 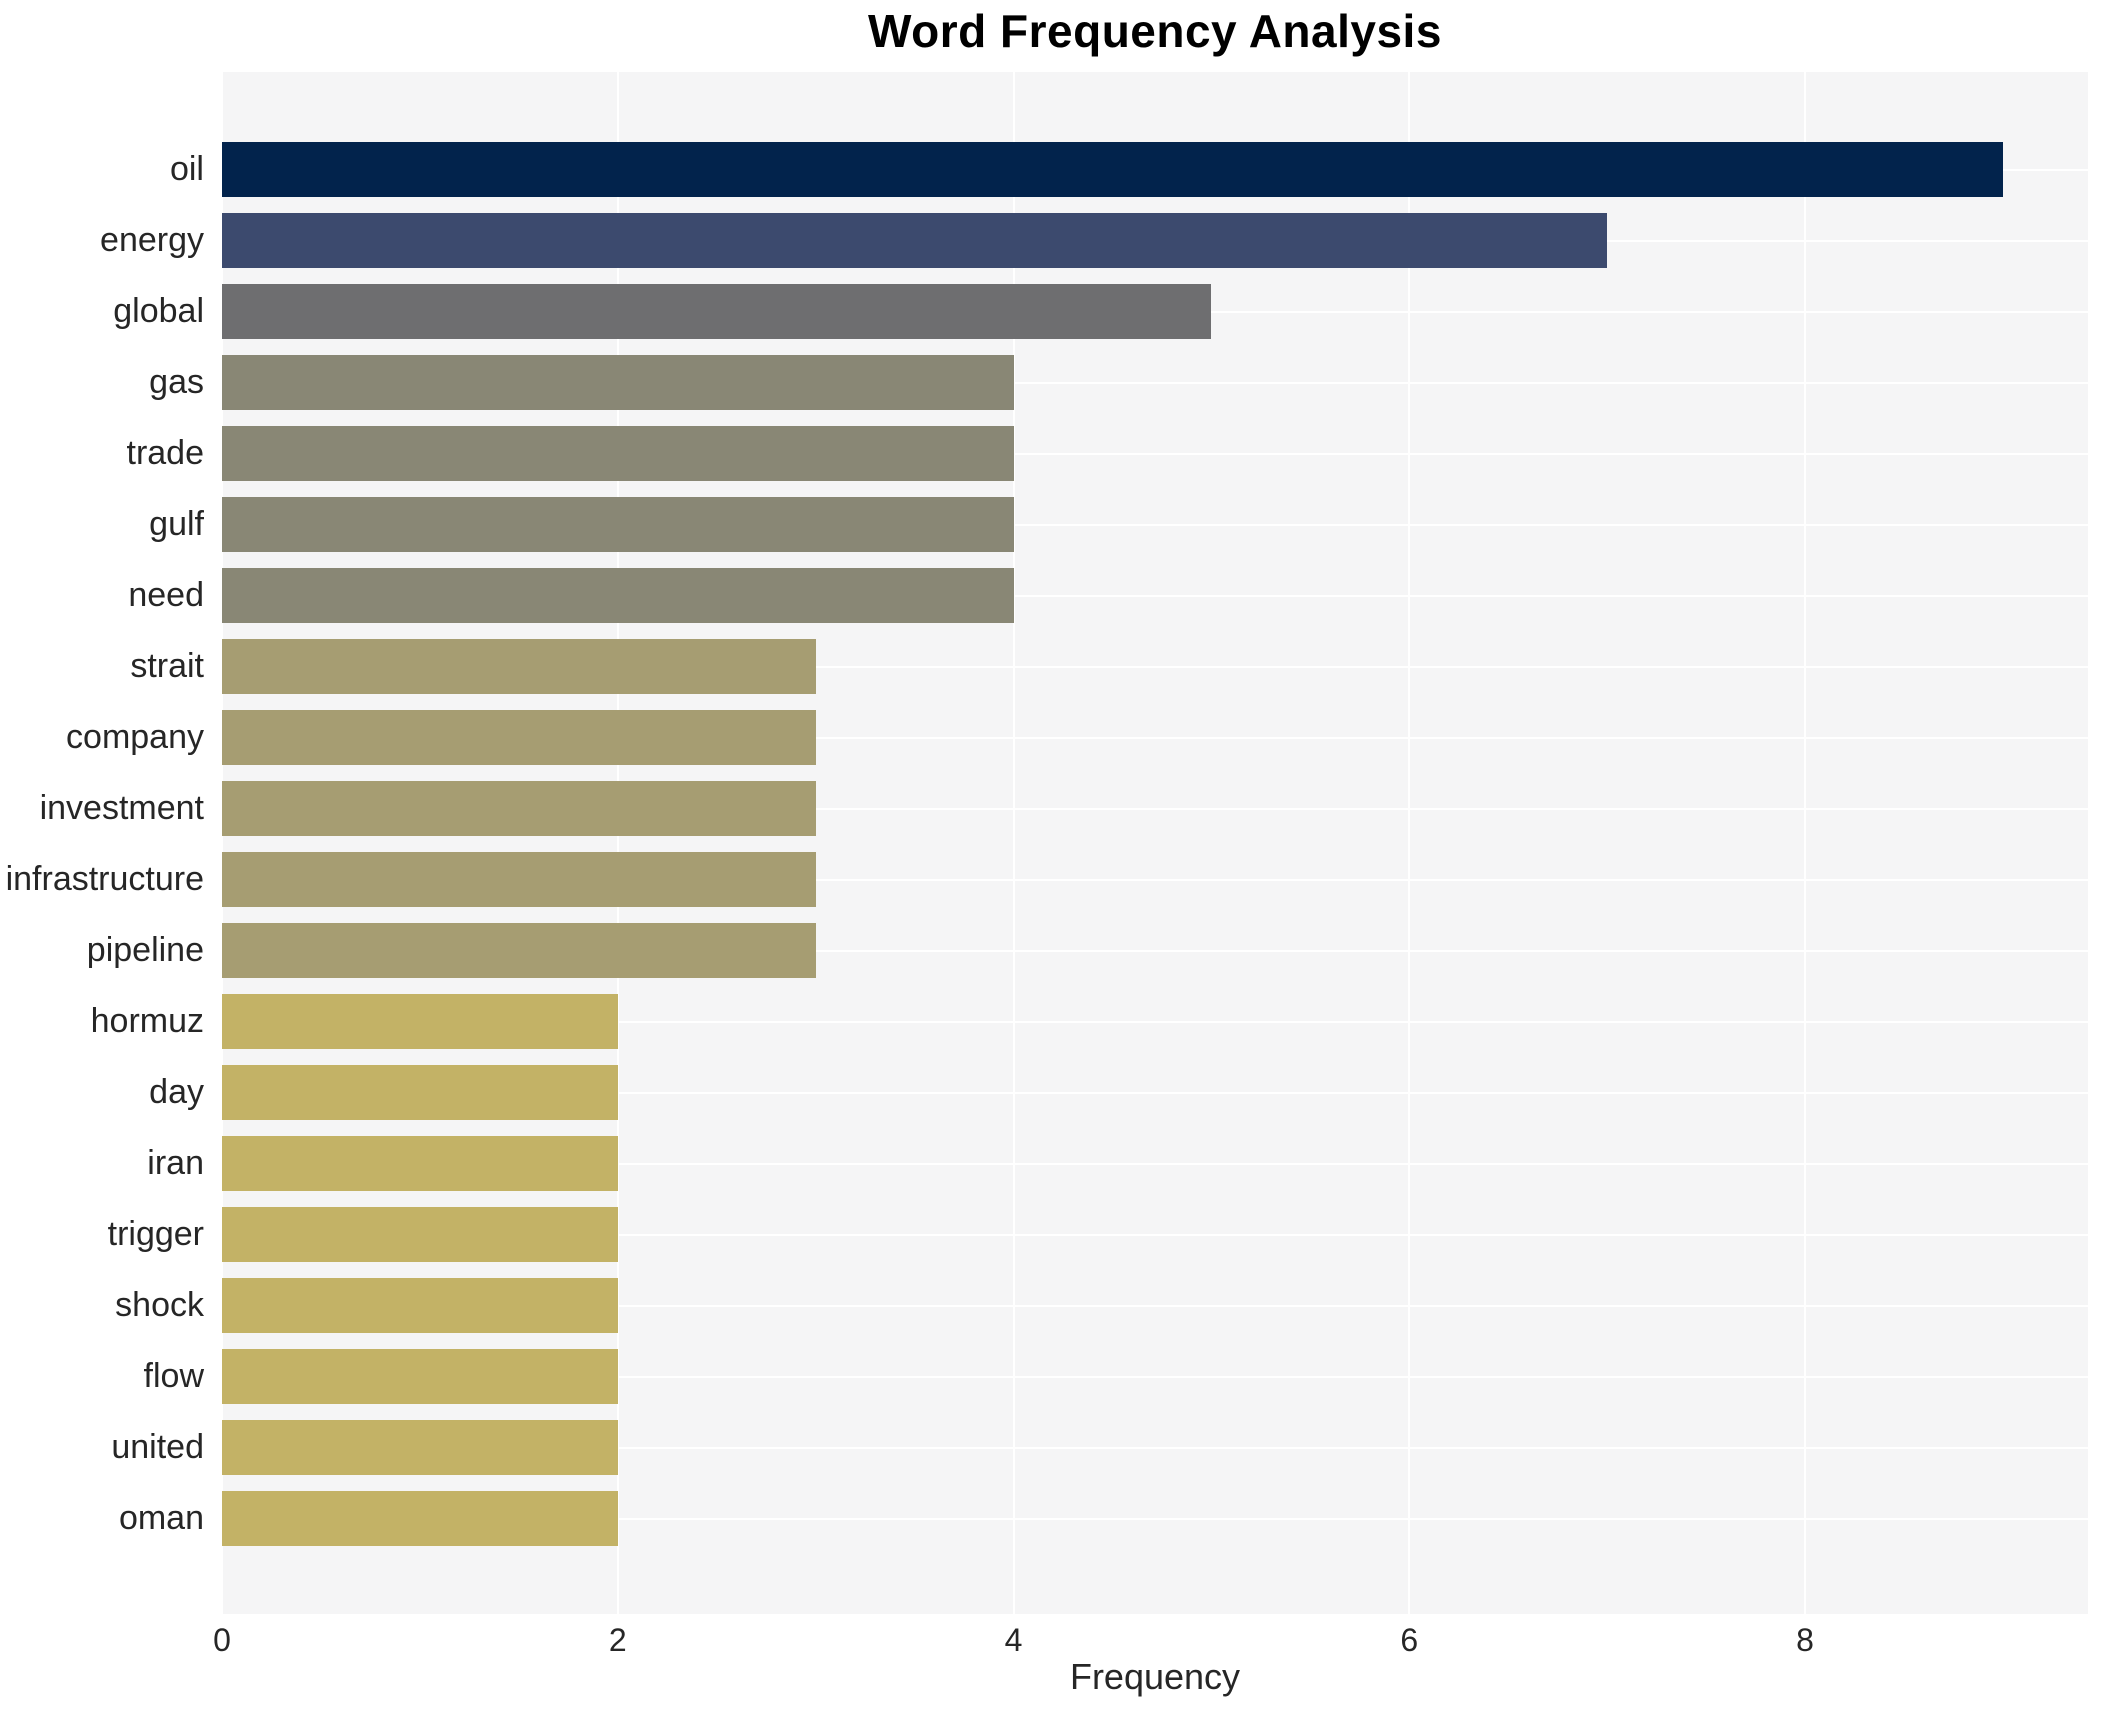 I want to click on category-label-oman: oman, so click(x=161, y=1518).